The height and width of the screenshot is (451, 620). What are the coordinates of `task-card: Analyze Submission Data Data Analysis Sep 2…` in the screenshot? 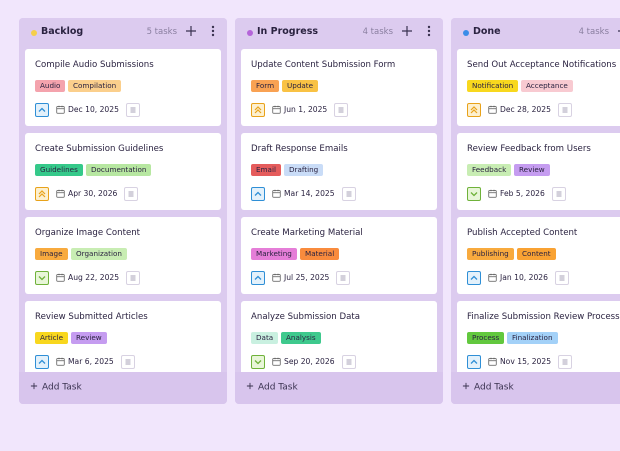 It's located at (339, 336).